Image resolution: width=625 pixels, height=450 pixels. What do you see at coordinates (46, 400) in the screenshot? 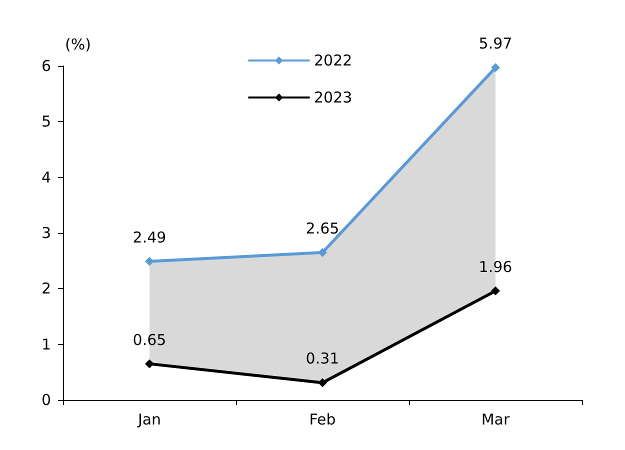
I see `y-tick-label: 0` at bounding box center [46, 400].